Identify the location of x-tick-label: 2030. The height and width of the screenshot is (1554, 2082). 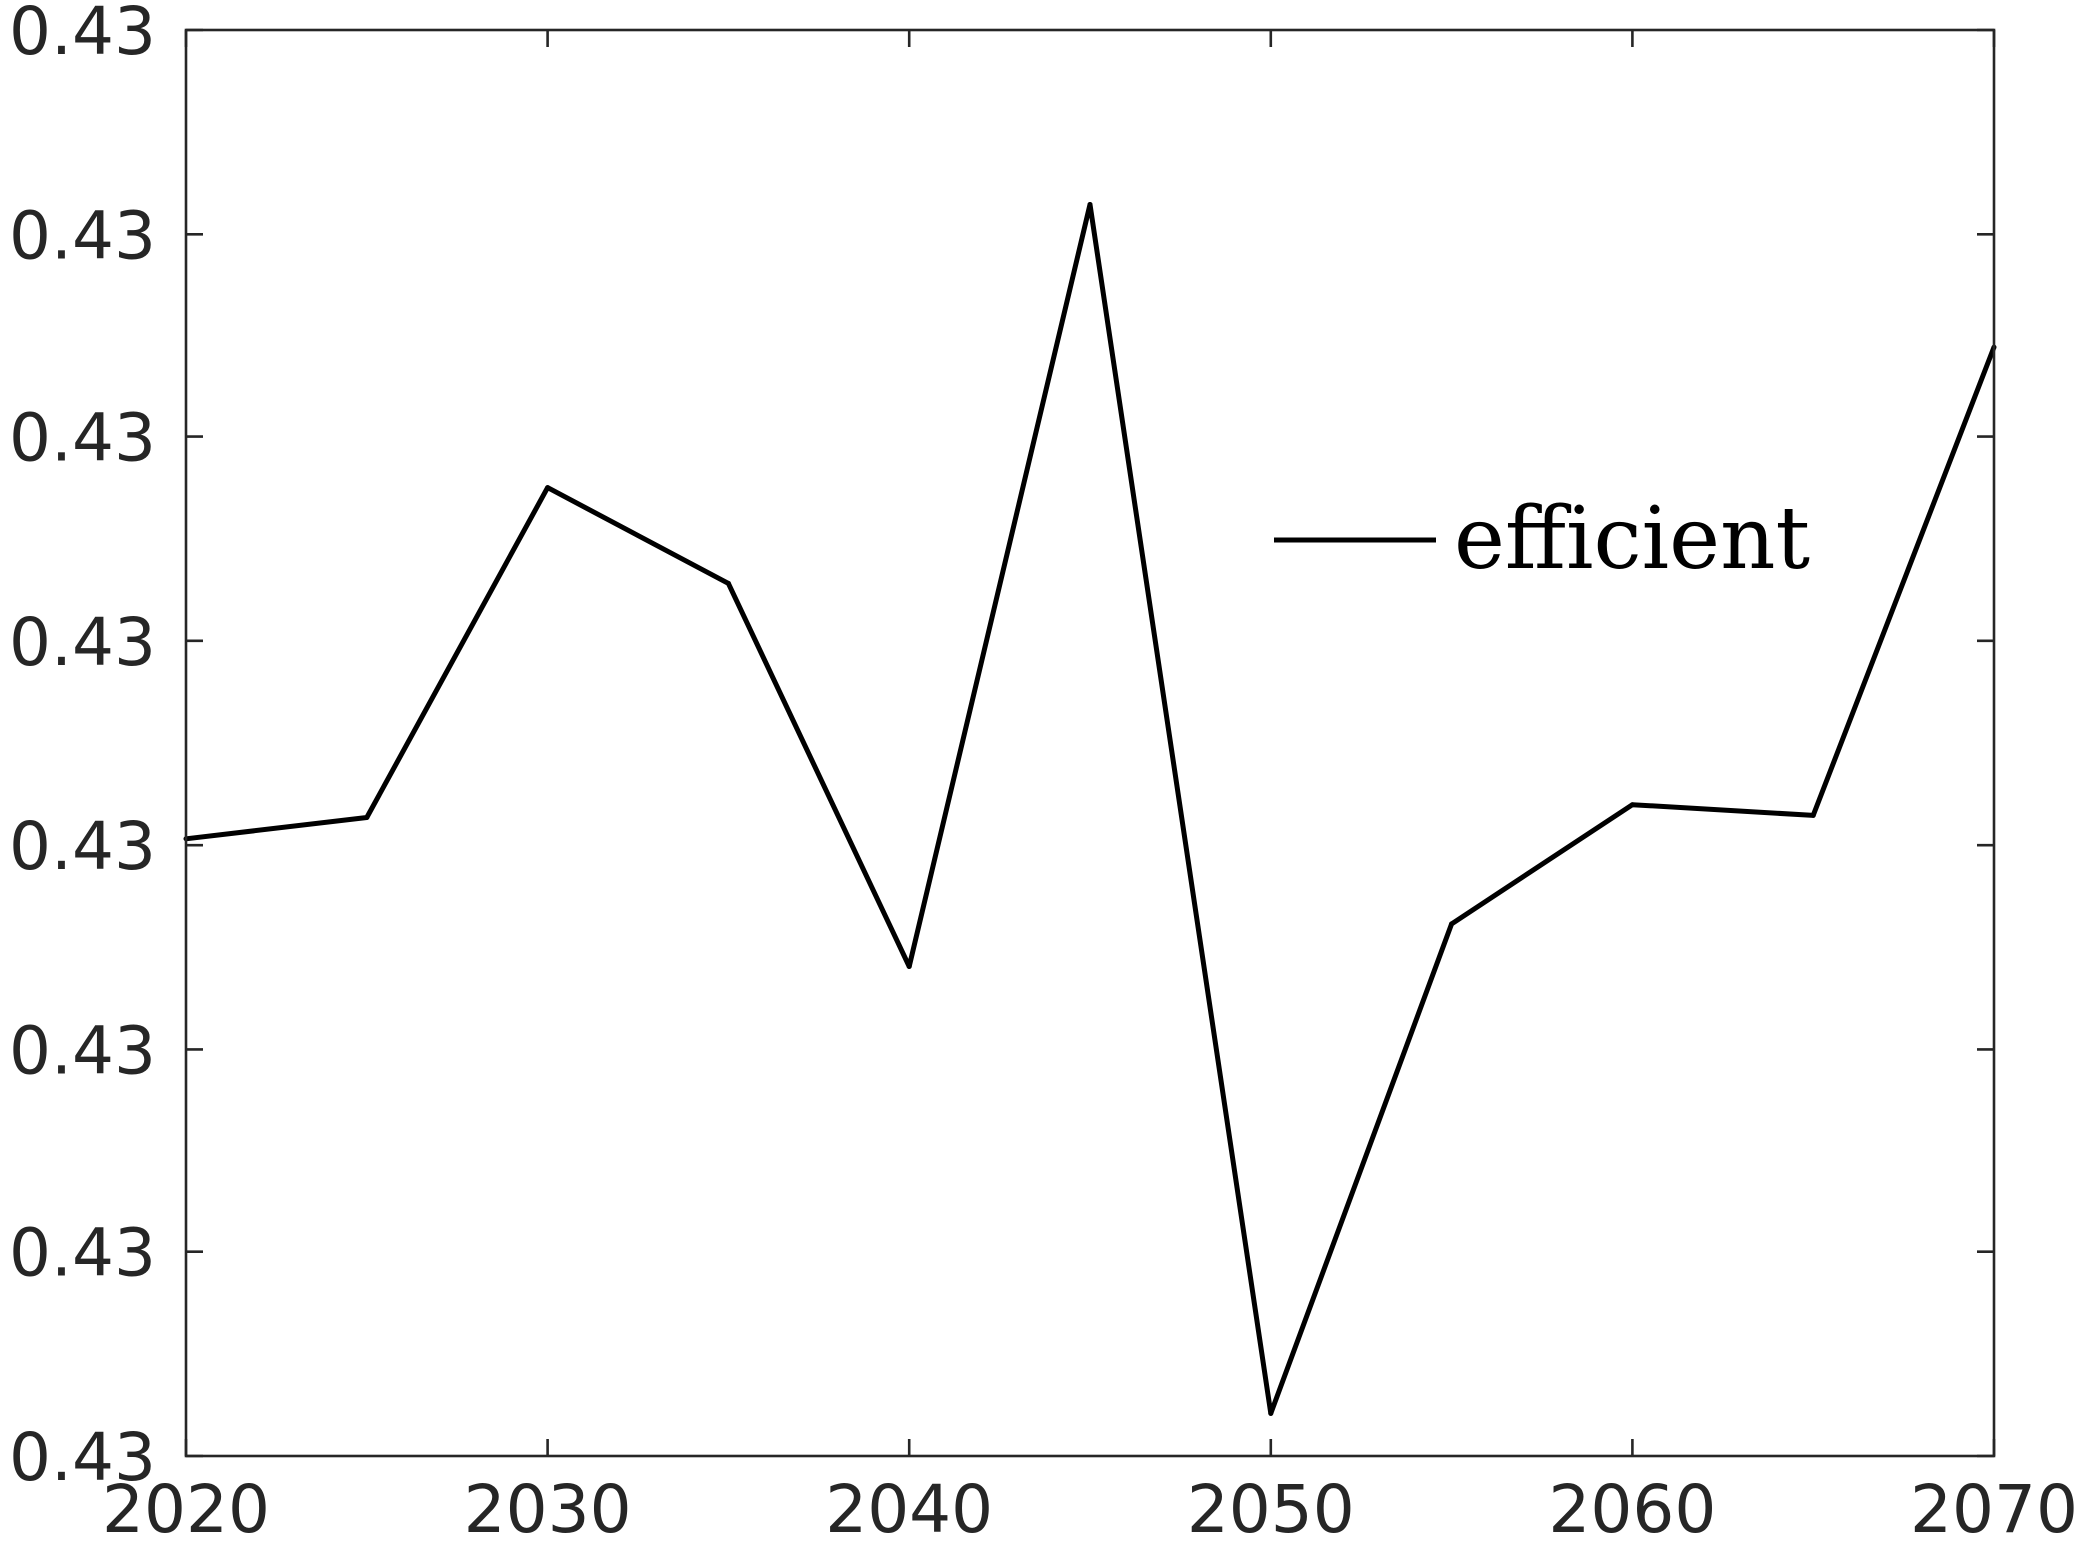
(548, 1509).